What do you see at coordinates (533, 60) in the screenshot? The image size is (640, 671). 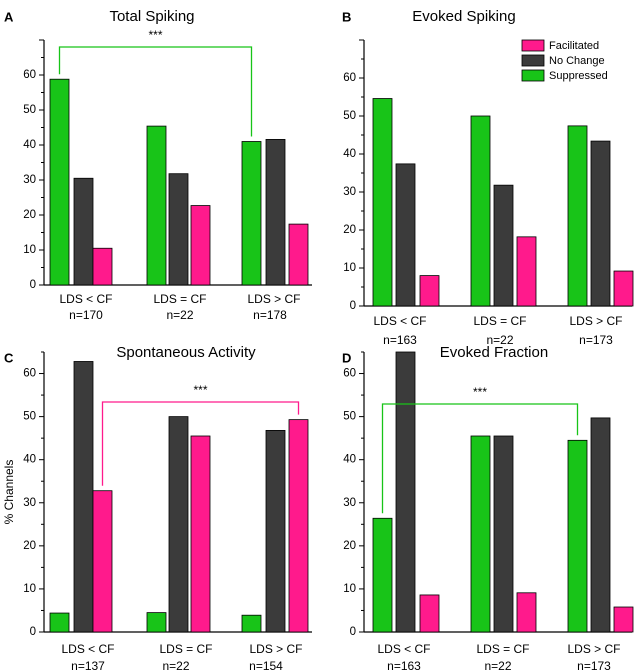 I see `legend-swatch-no-change` at bounding box center [533, 60].